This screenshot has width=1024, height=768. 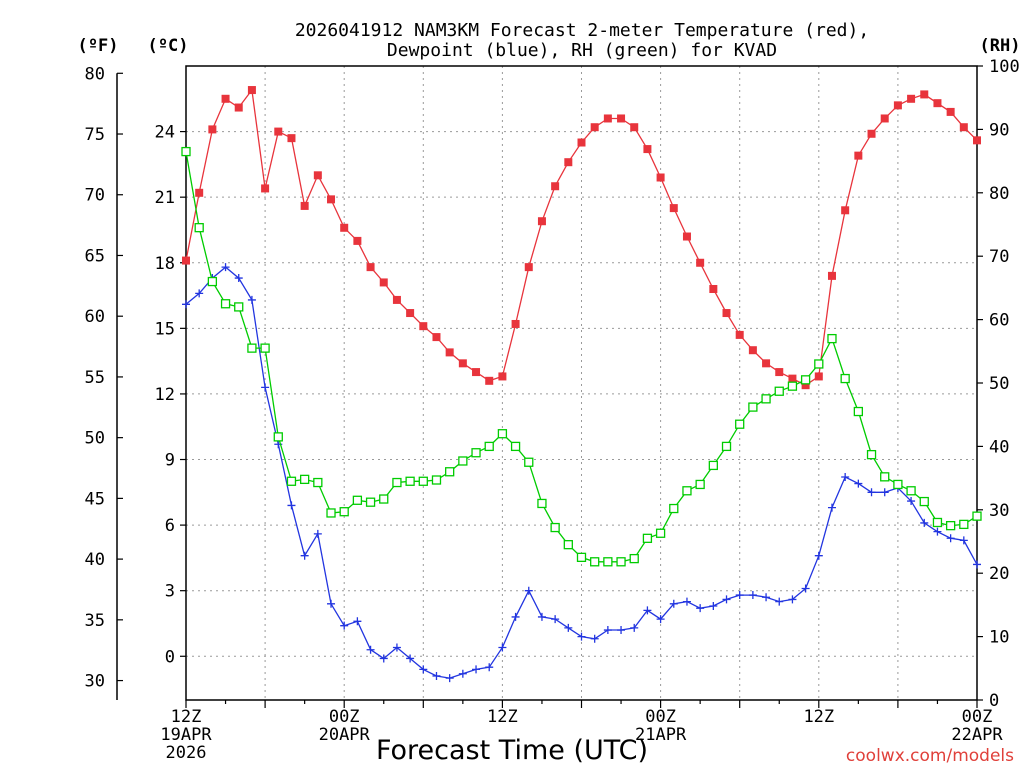 What do you see at coordinates (95, 621) in the screenshot?
I see `fahrenheit-tick-label: 35` at bounding box center [95, 621].